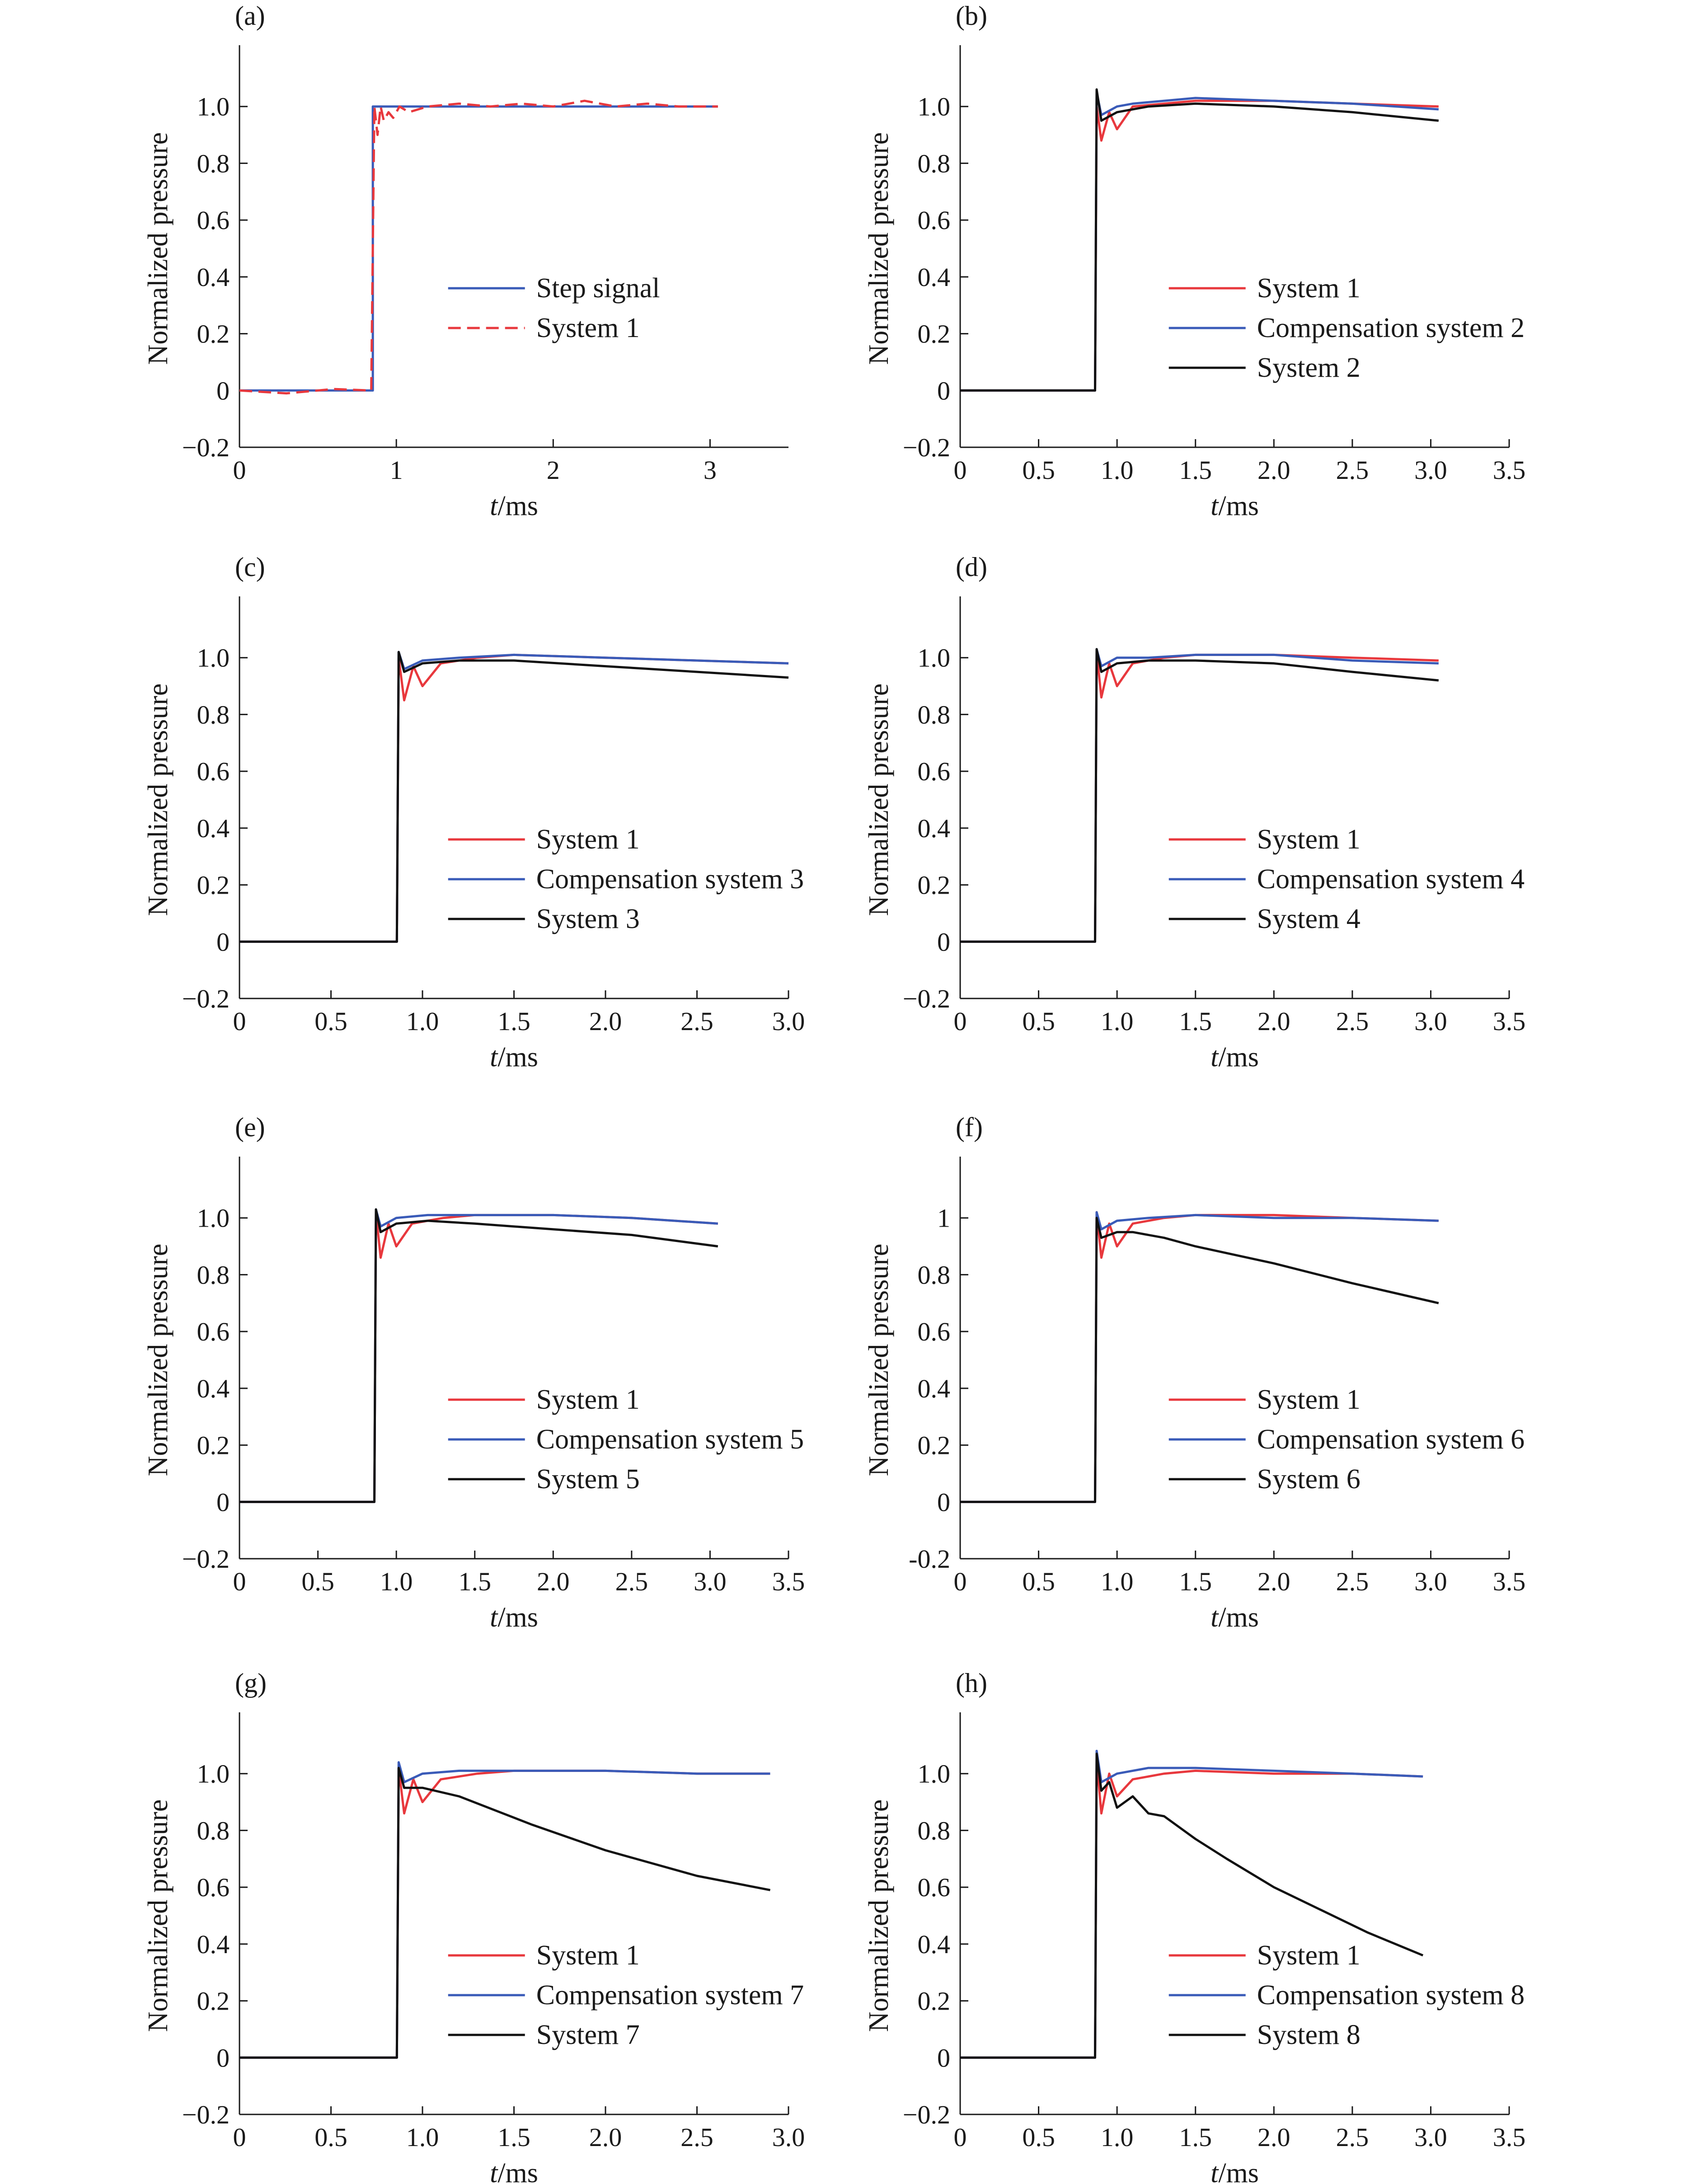  What do you see at coordinates (670, 880) in the screenshot?
I see `legend-label: Compensation system 3` at bounding box center [670, 880].